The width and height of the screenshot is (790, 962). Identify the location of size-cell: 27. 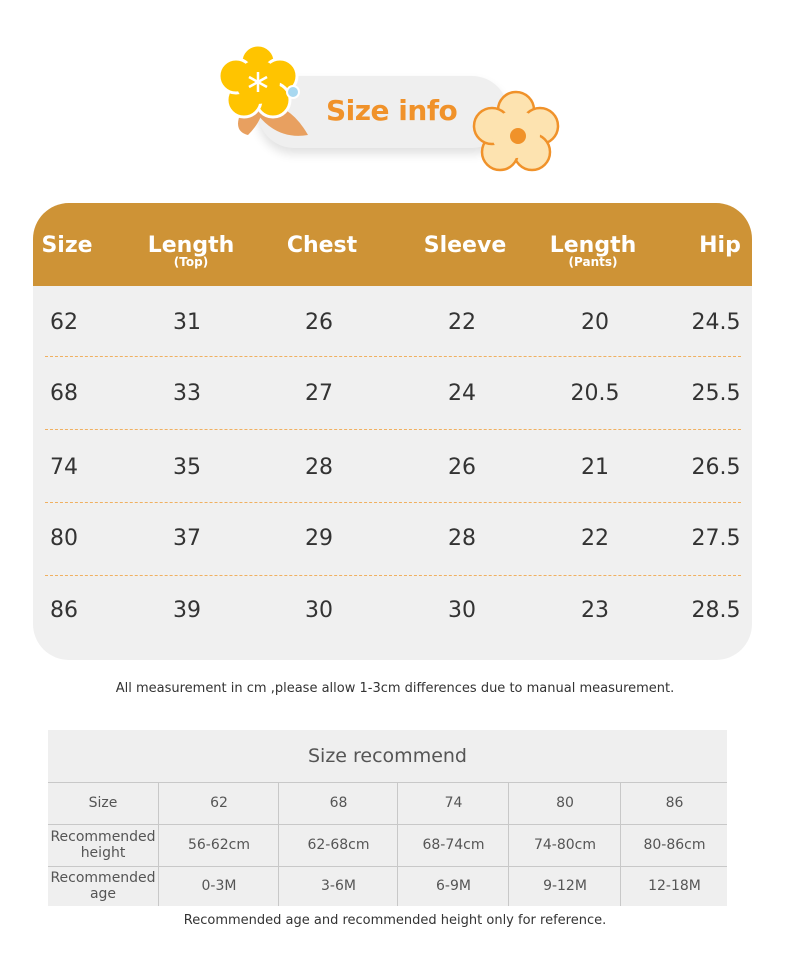
(319, 393).